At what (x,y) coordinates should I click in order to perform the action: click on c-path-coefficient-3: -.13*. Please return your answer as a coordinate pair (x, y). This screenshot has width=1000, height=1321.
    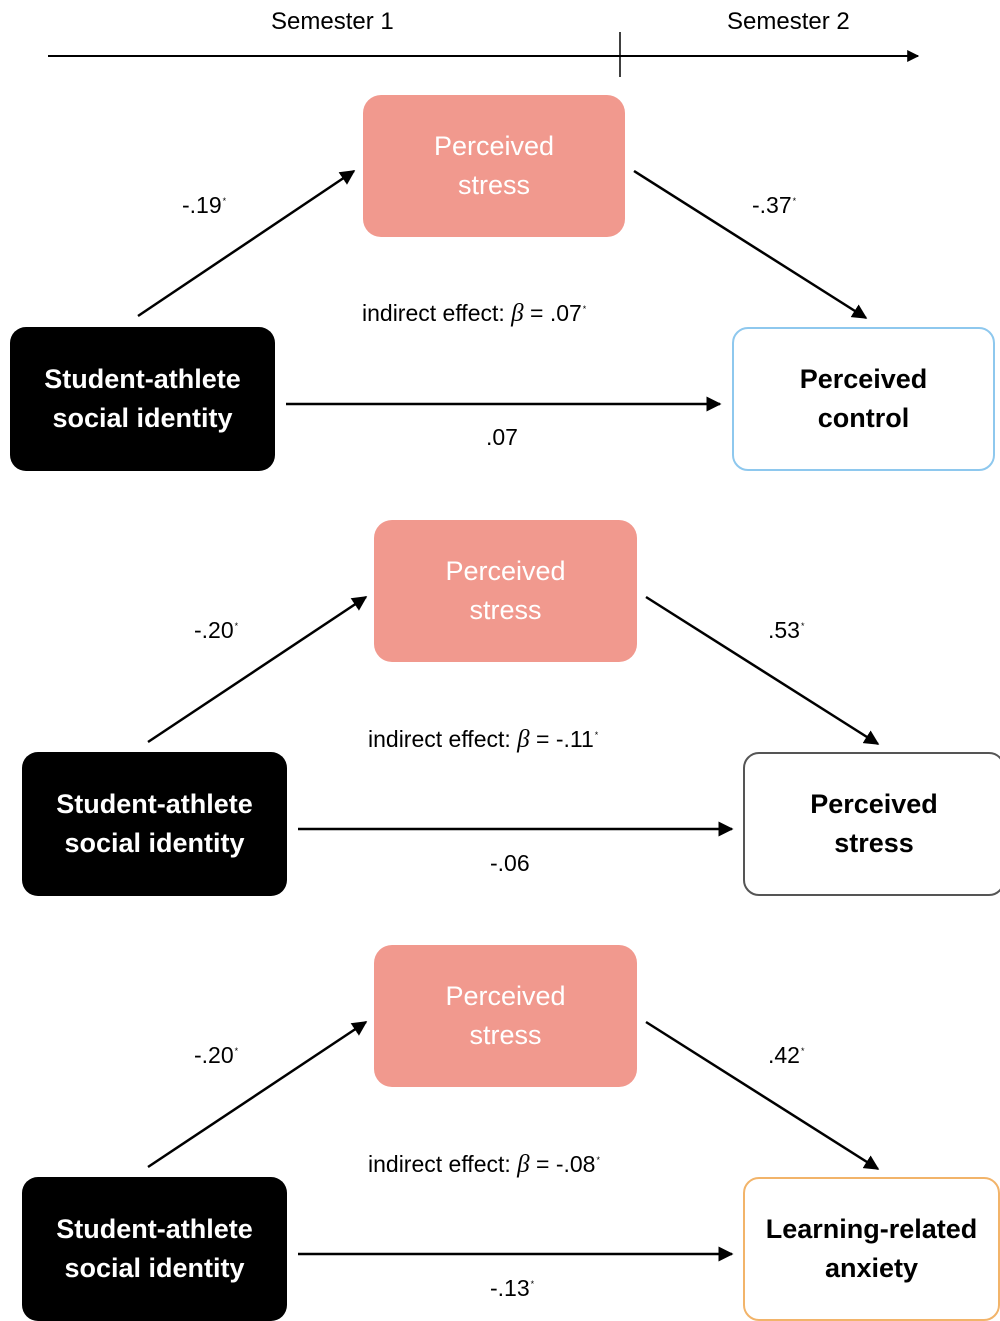
    Looking at the image, I should click on (512, 1288).